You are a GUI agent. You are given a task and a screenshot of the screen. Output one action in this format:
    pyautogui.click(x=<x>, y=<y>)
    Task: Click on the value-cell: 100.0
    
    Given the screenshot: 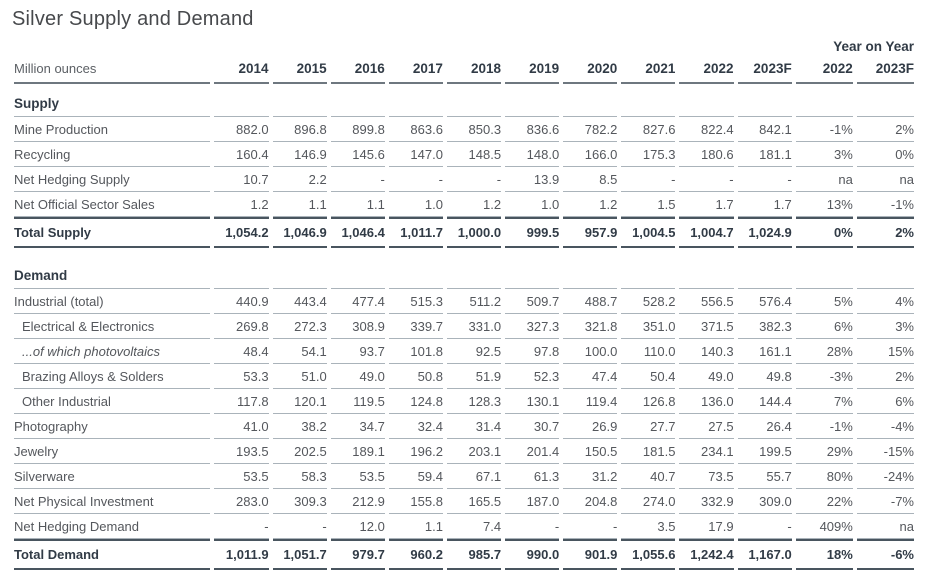 What is the action you would take?
    pyautogui.click(x=590, y=351)
    